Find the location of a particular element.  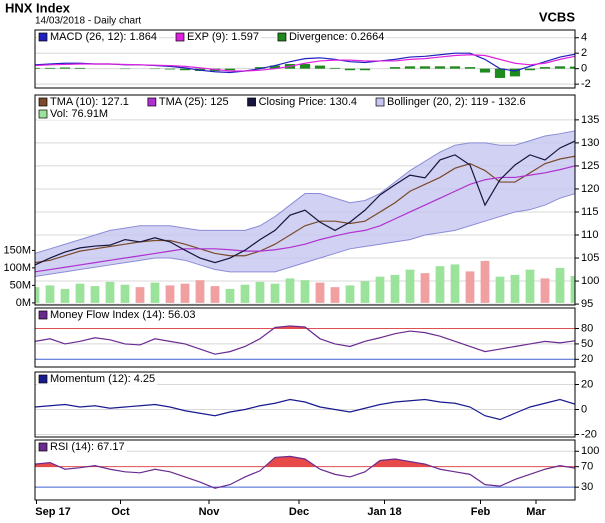

y-tick-label: 120 is located at coordinates (590, 189).